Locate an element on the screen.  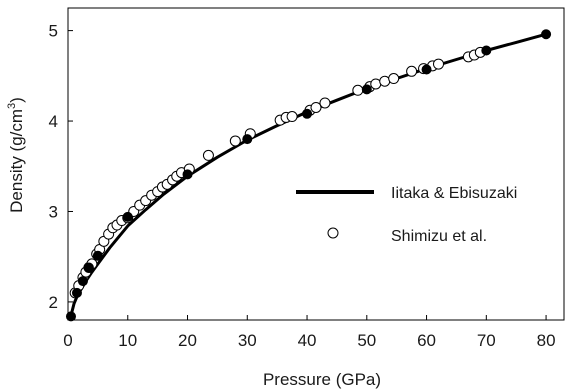
y-axis-label-main: Density (g/cm is located at coordinates (16, 161).